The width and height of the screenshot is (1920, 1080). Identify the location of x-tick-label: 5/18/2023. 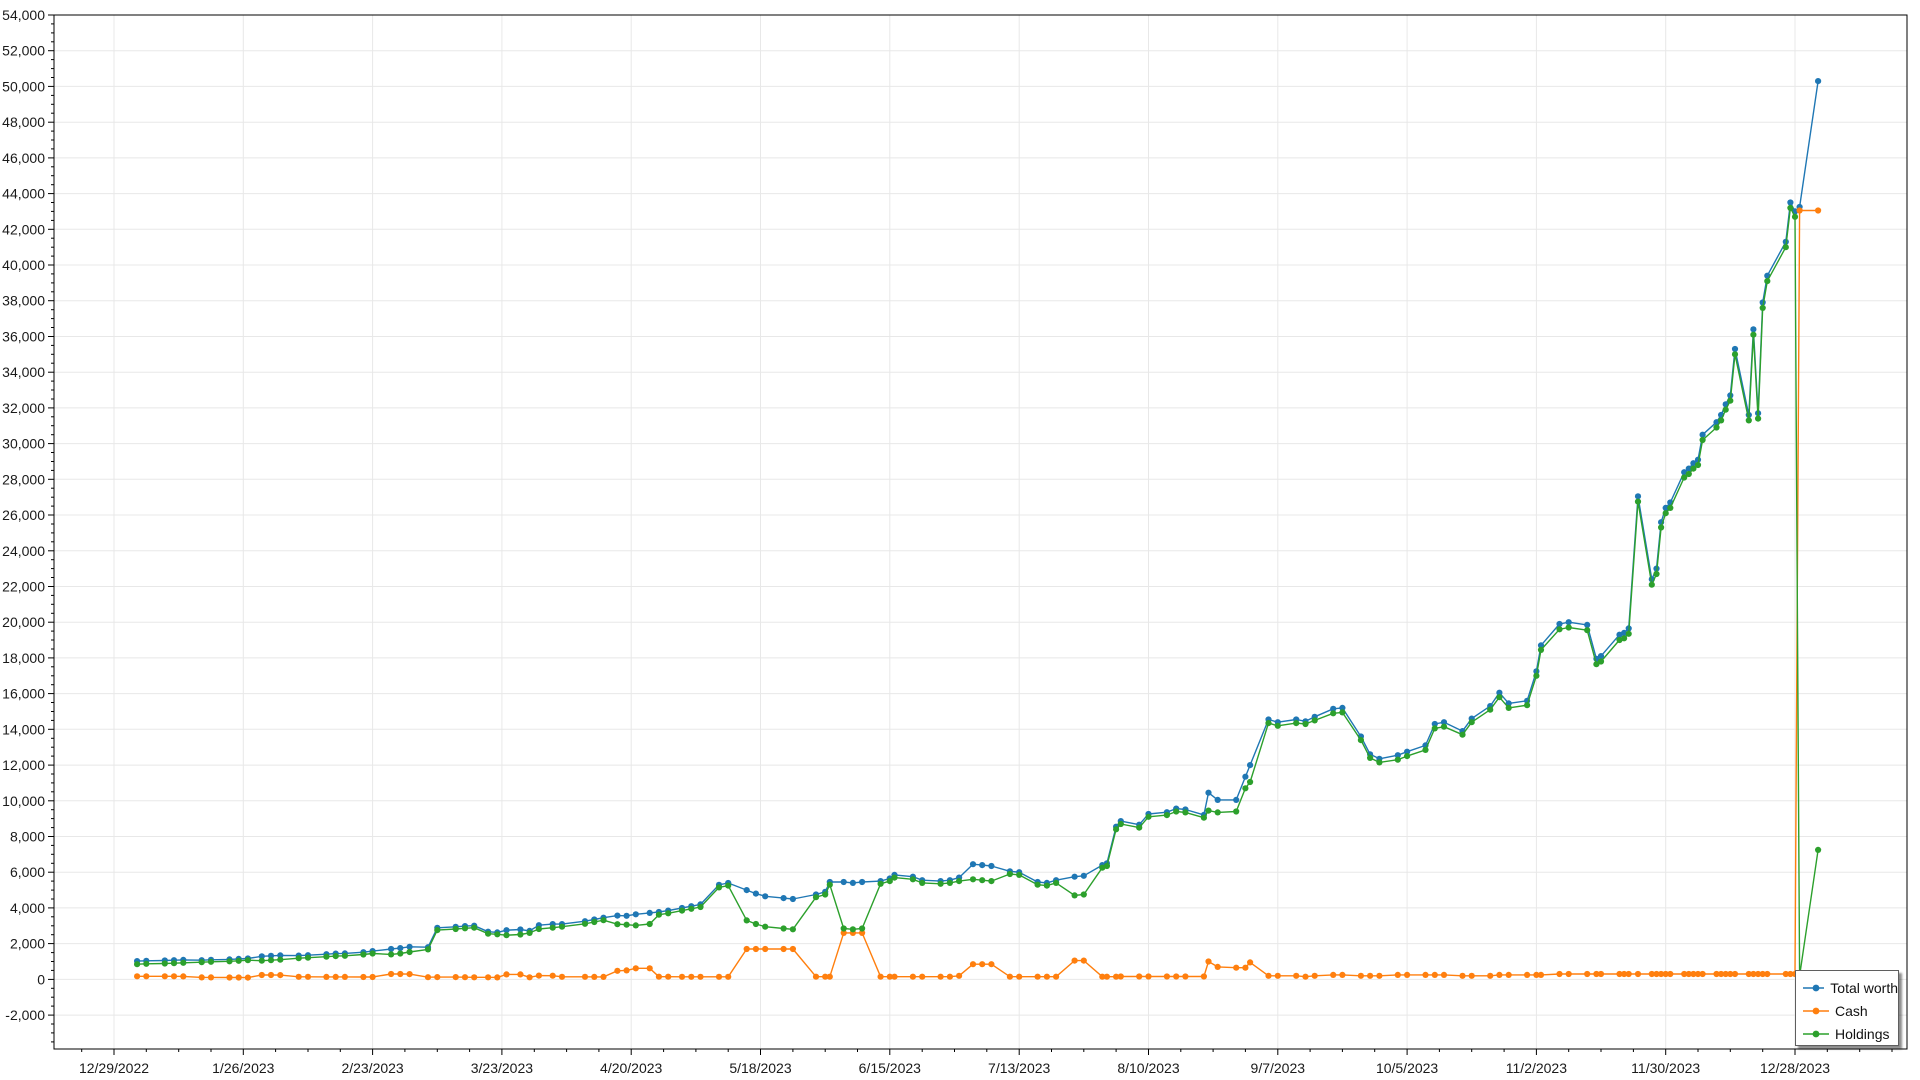
(760, 1068).